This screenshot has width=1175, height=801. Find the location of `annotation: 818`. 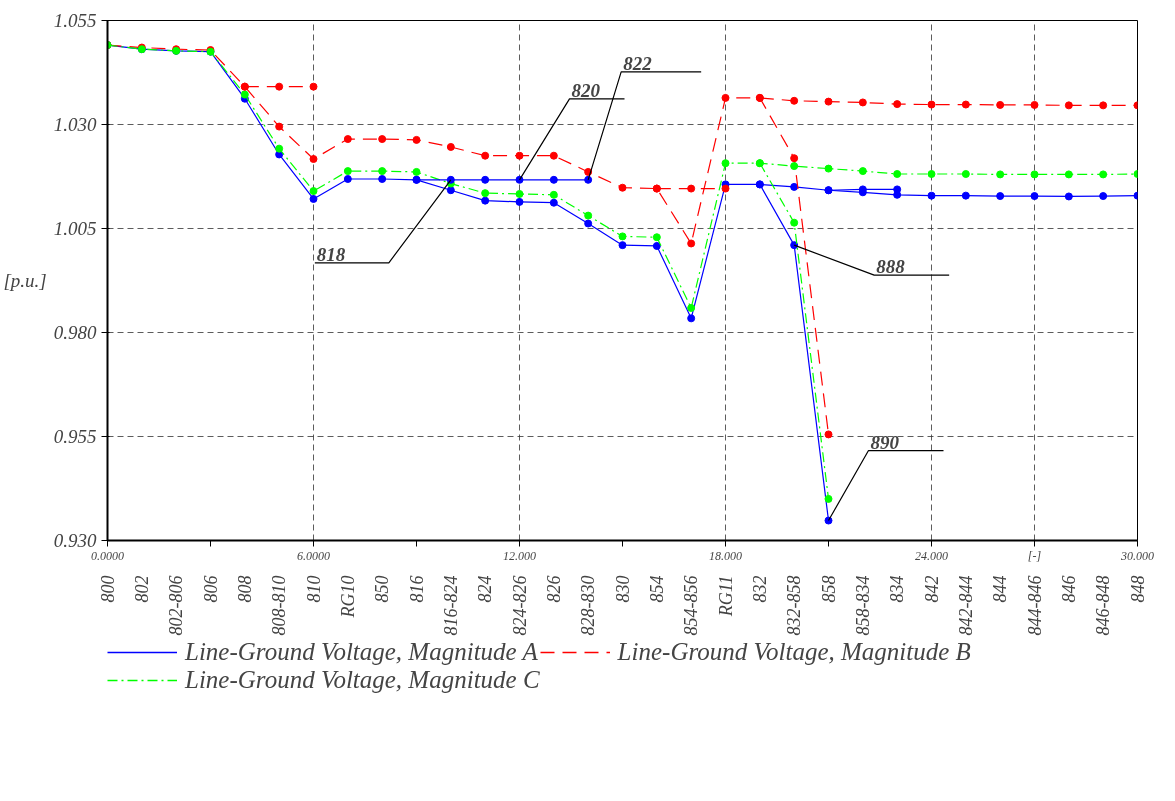

annotation: 818 is located at coordinates (331, 254).